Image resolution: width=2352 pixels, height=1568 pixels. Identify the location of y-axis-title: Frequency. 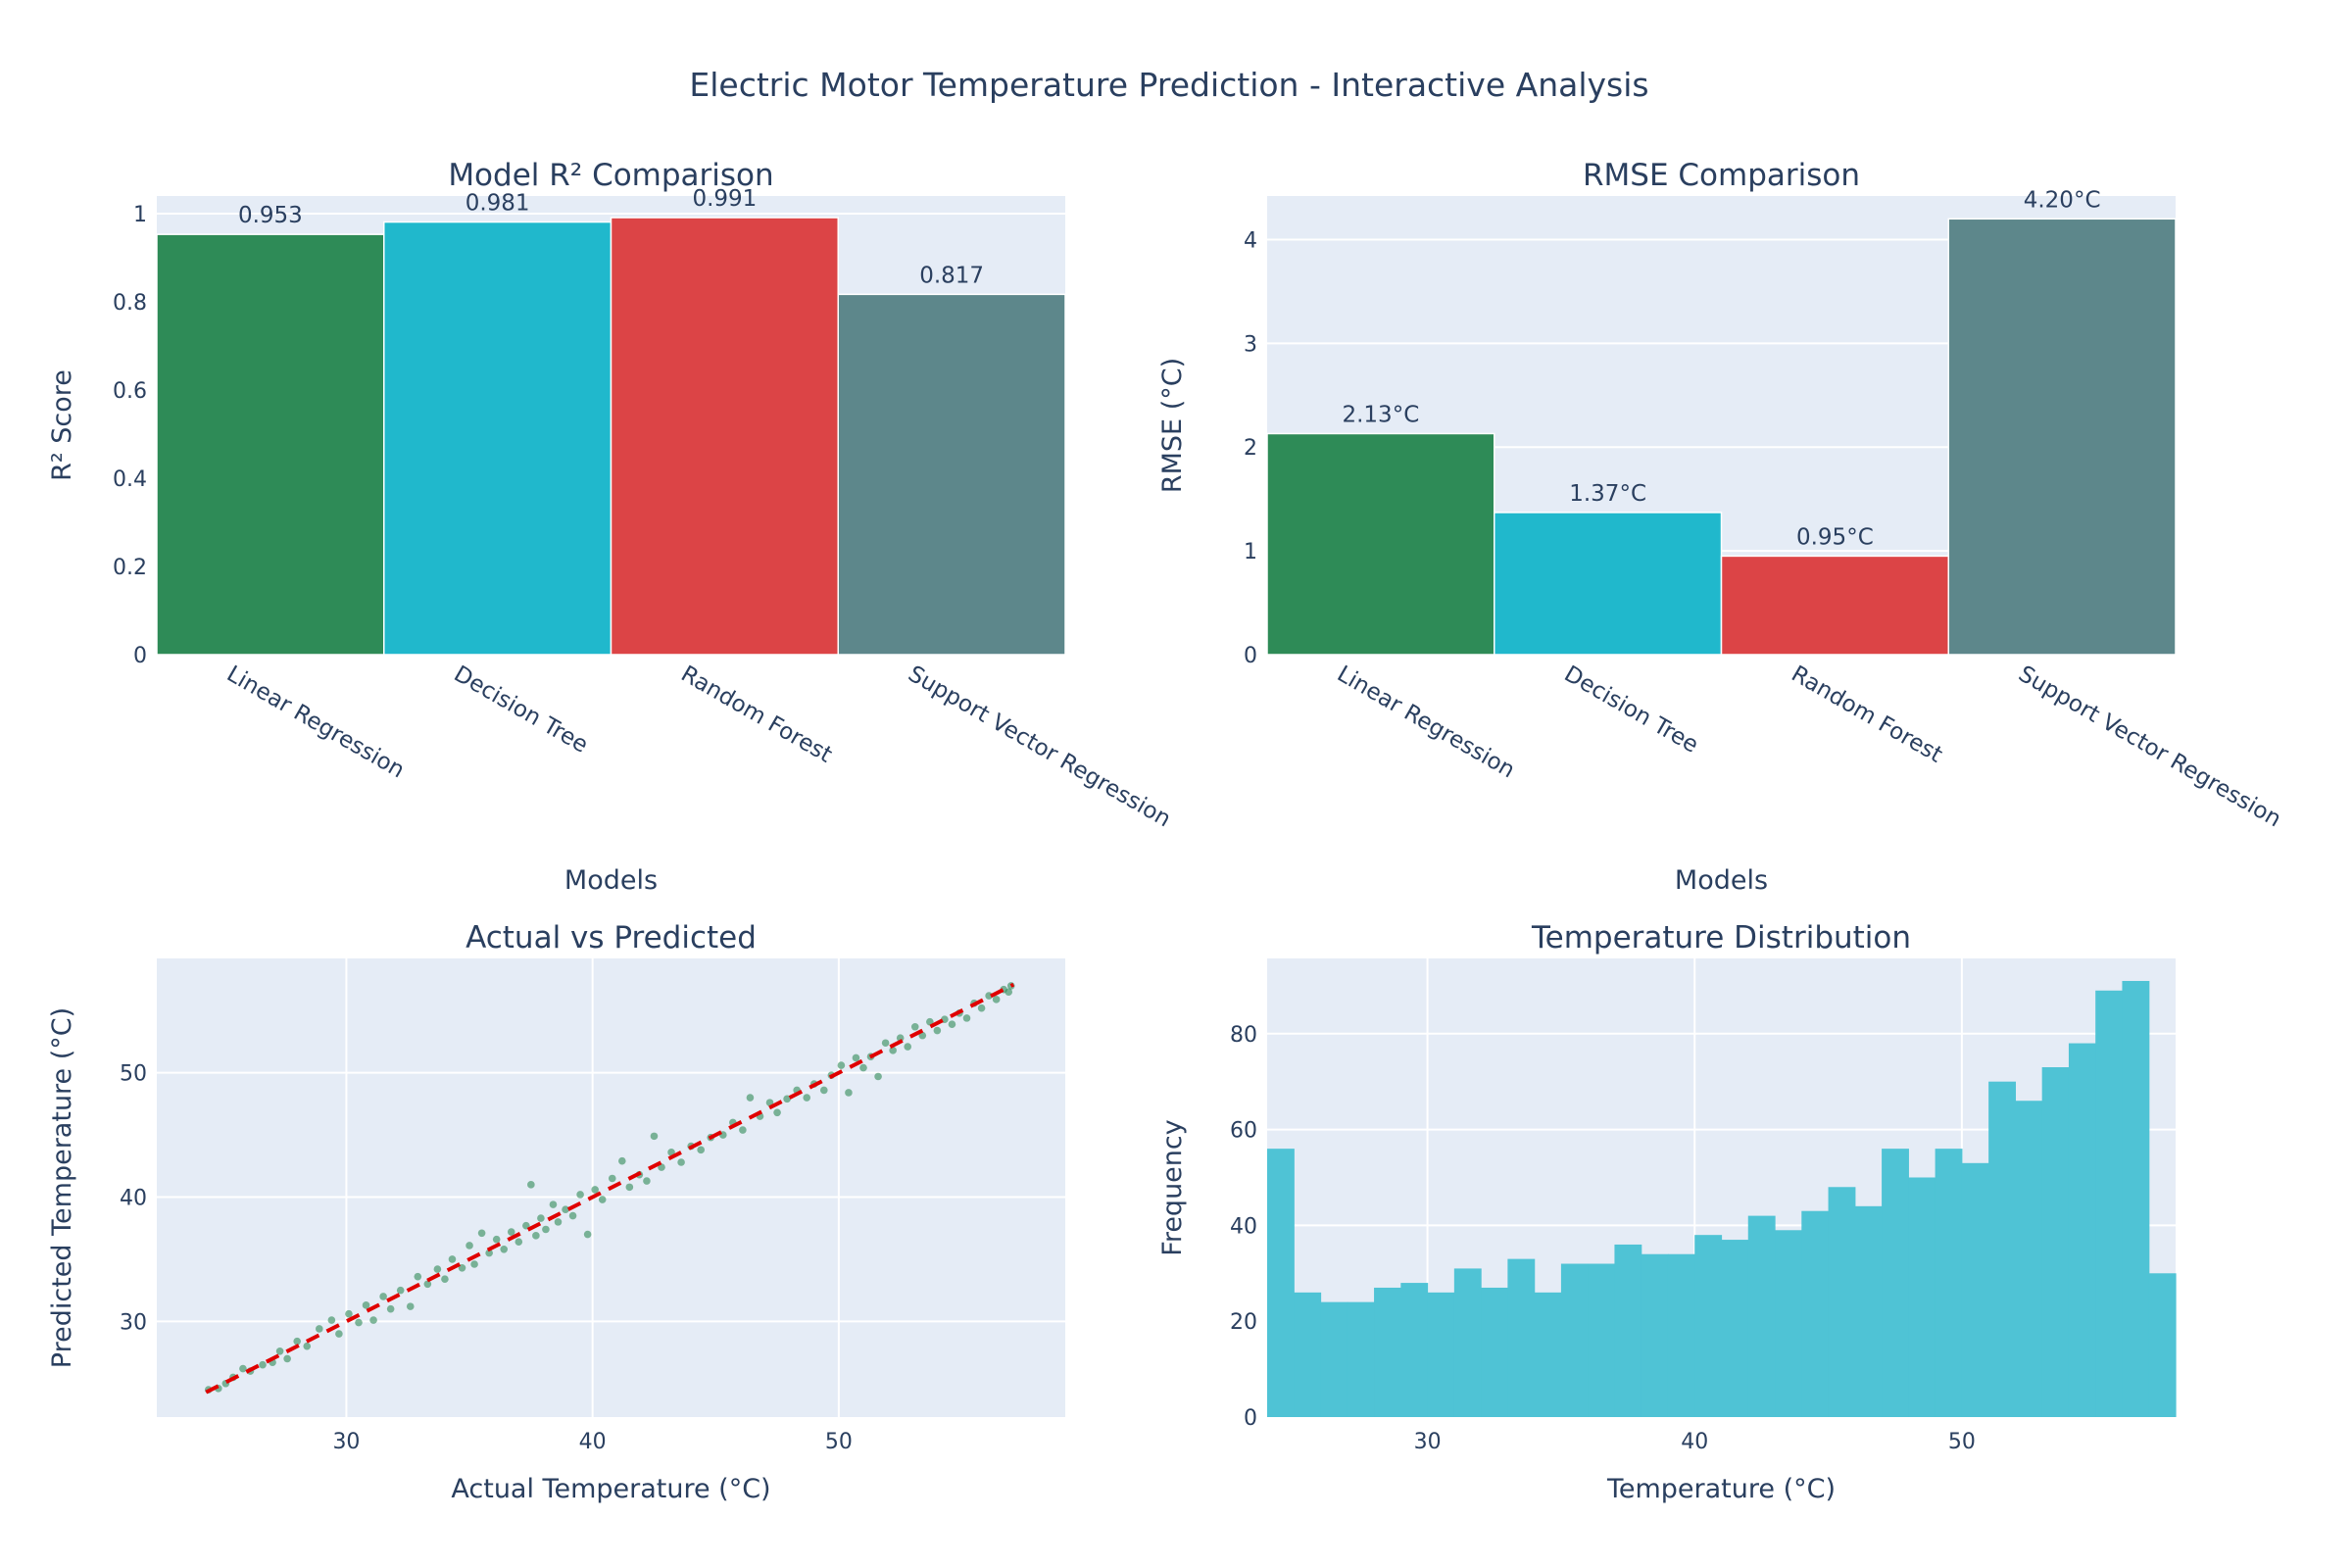
(1172, 1187).